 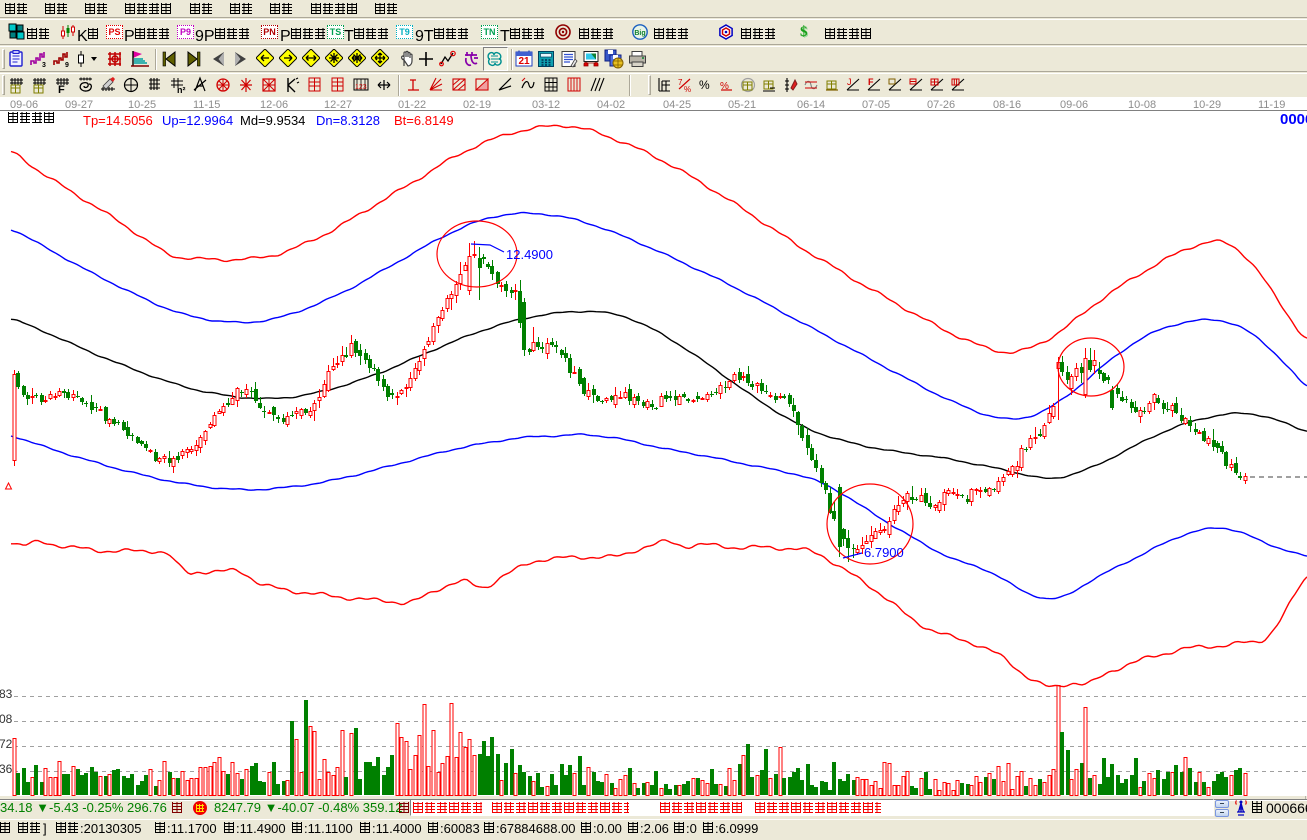 What do you see at coordinates (884, 552) in the screenshot?
I see `svg-text: 6.7900` at bounding box center [884, 552].